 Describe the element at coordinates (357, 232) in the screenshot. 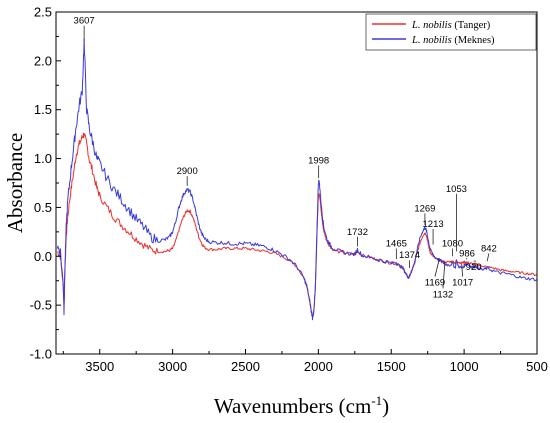

I see `peak-label: 1732` at that location.